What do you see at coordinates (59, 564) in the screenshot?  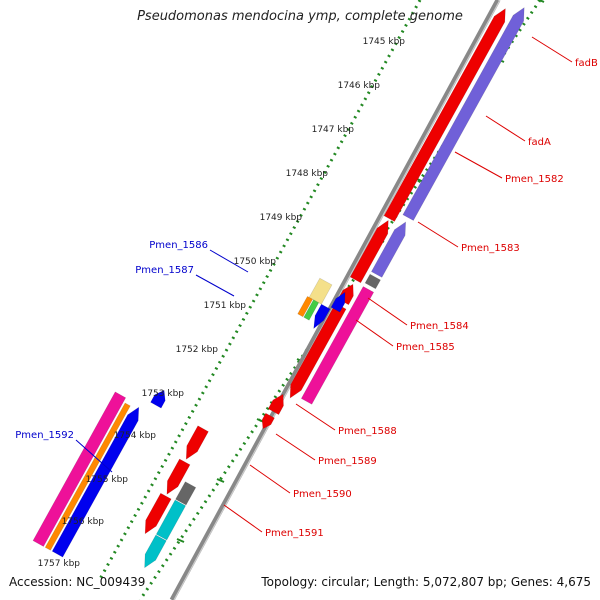 I see `kbp-tick-label: 1757 kbp` at bounding box center [59, 564].